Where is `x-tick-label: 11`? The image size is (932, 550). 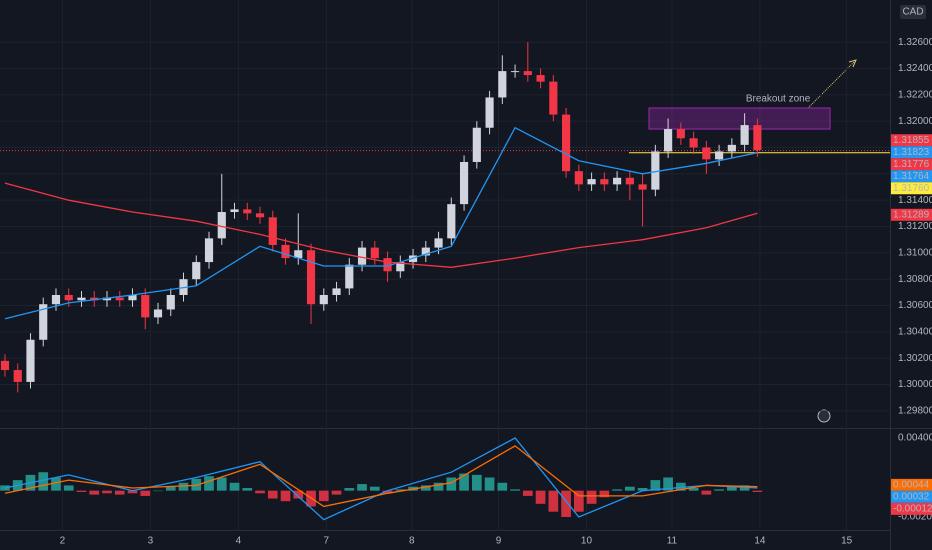
x-tick-label: 11 is located at coordinates (672, 541).